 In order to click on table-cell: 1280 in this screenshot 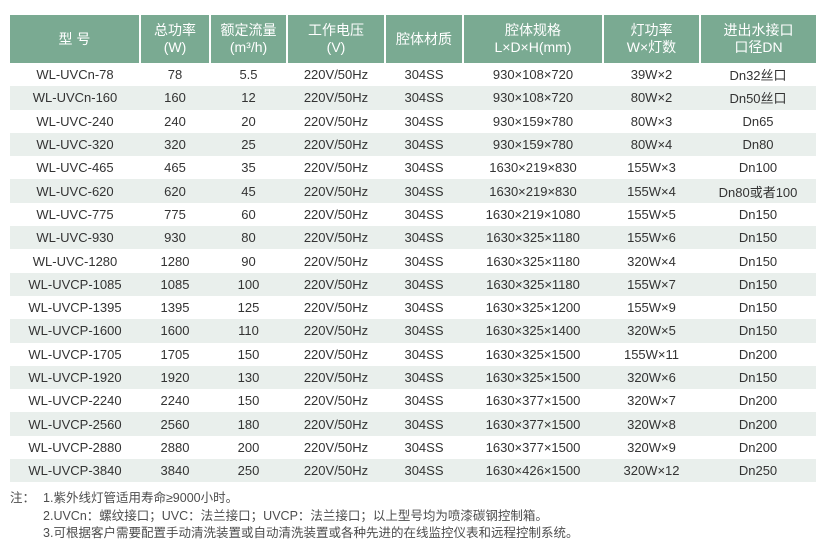, I will do `click(175, 261)`.